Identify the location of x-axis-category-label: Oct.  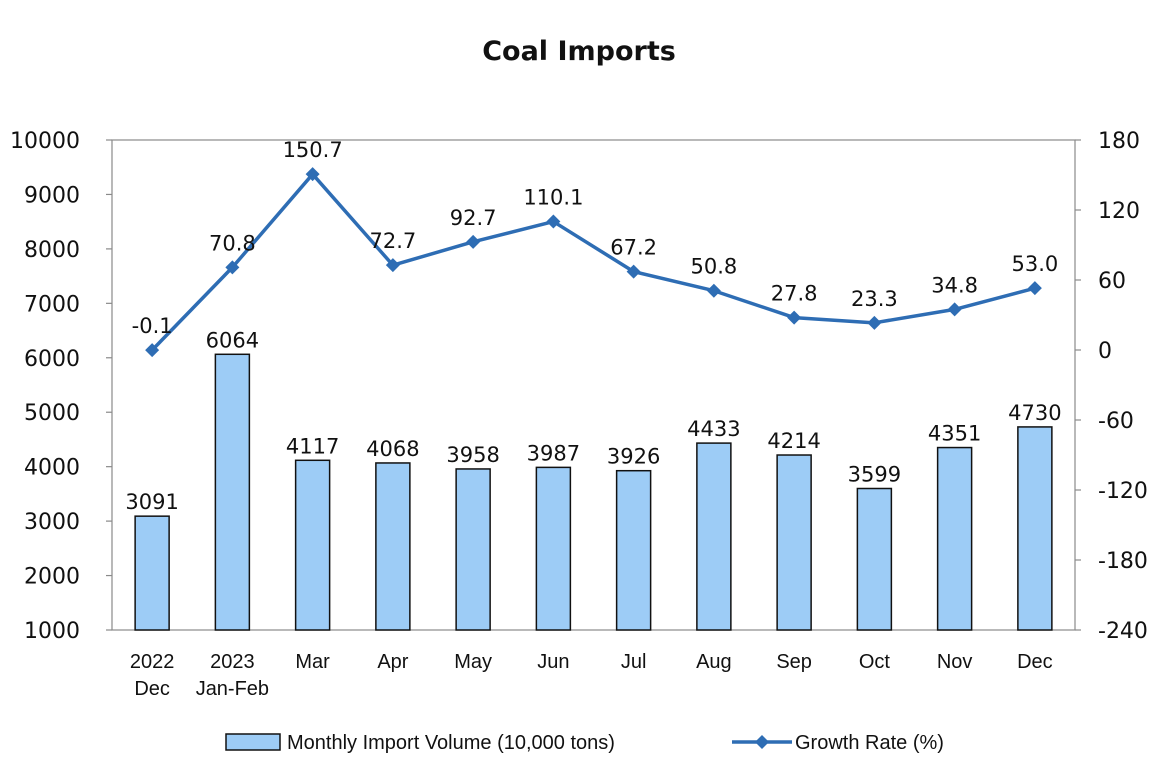
(875, 662).